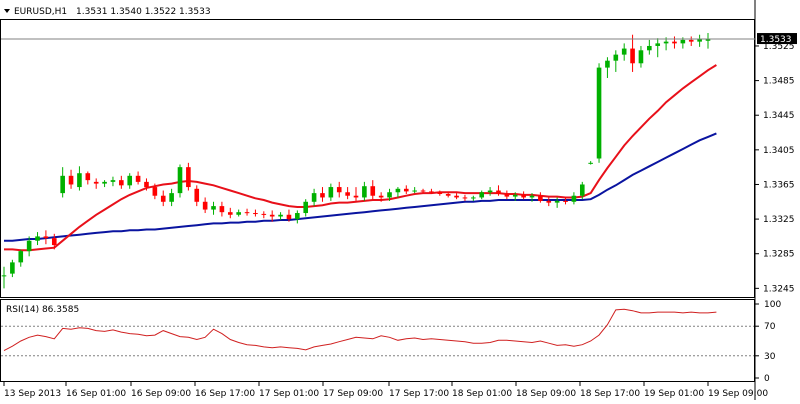 This screenshot has height=404, width=800. I want to click on collapse-arrow-icon, so click(7, 11).